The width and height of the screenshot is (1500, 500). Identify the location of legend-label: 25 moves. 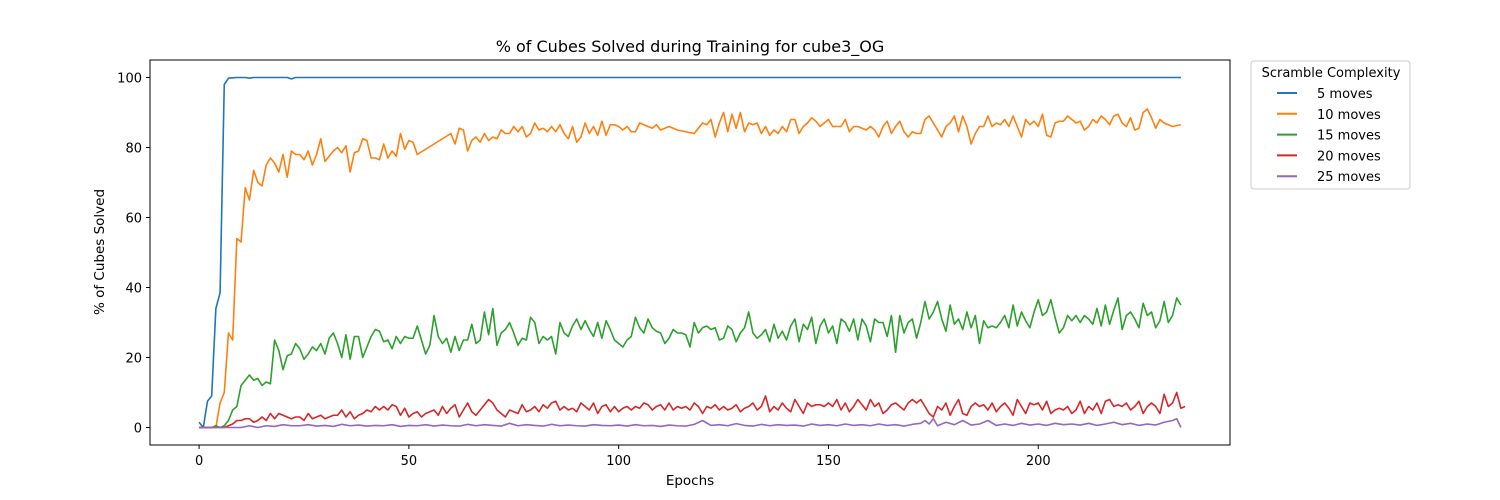
(1349, 177).